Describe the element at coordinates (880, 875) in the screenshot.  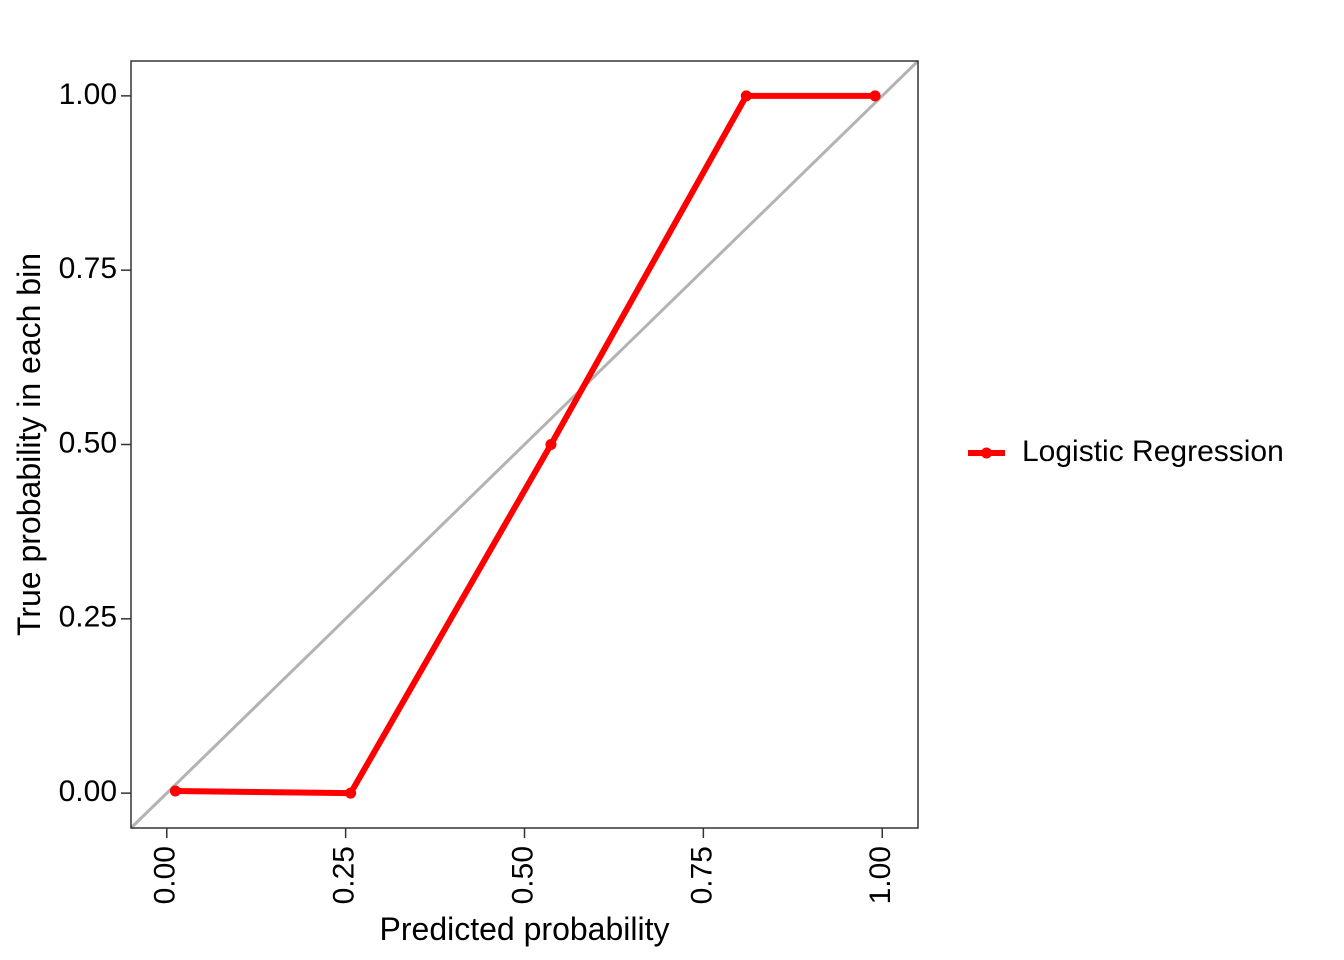
I see `x-tick-label: 1.00` at that location.